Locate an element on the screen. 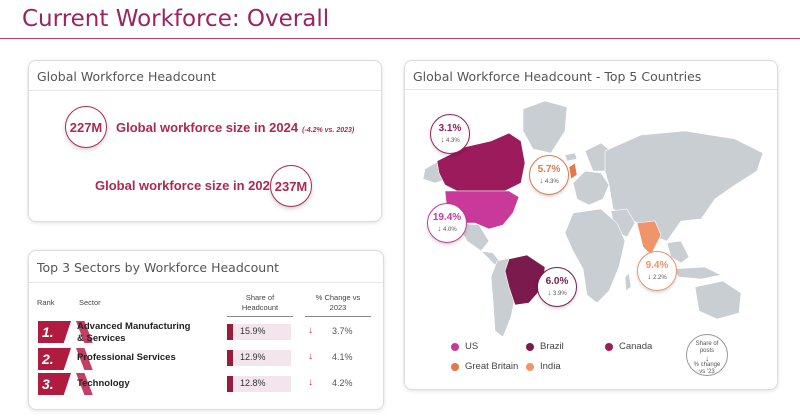 The image size is (800, 418). sector-name: Technology is located at coordinates (103, 383).